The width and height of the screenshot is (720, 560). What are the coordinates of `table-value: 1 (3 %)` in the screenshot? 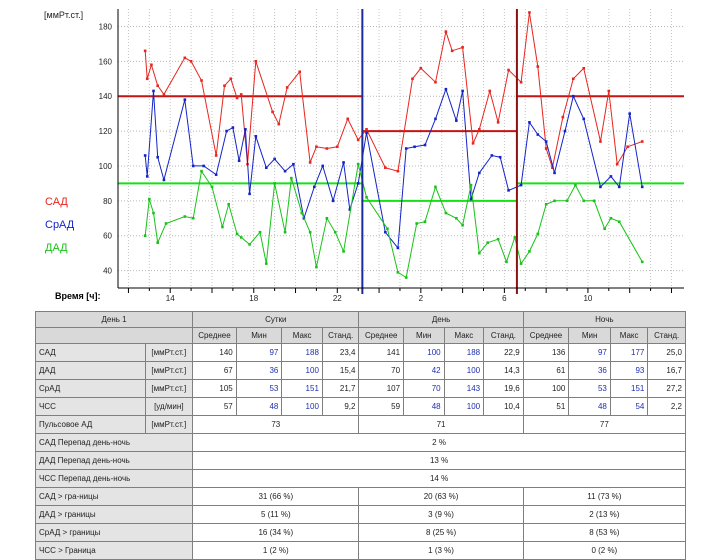 It's located at (441, 550).